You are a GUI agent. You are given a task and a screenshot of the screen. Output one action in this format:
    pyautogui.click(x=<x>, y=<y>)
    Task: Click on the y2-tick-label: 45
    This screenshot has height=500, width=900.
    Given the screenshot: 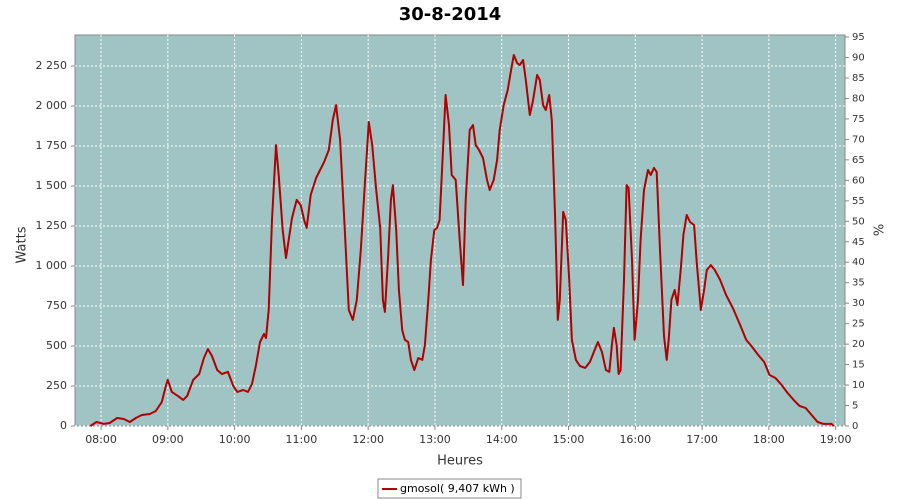 What is the action you would take?
    pyautogui.click(x=858, y=242)
    